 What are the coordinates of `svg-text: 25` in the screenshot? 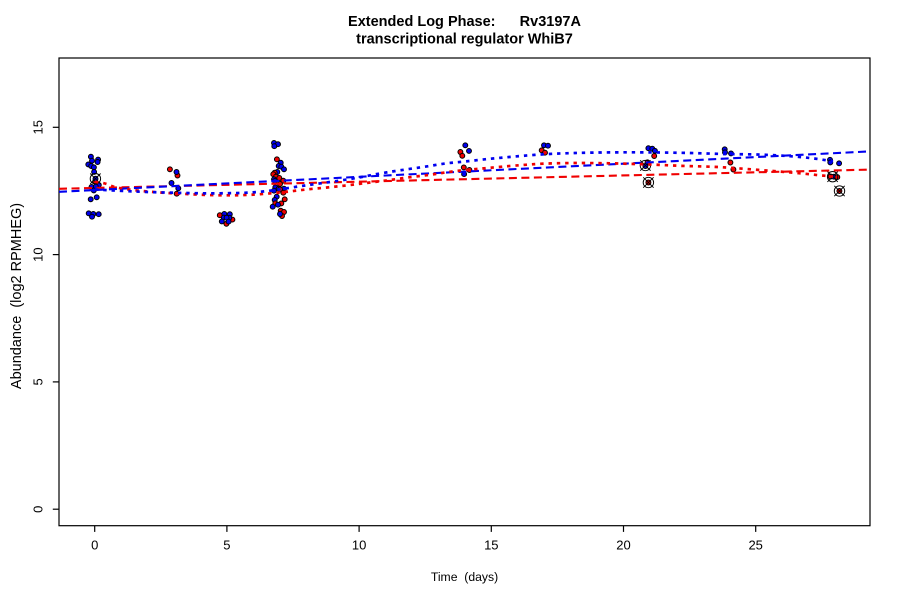 It's located at (755, 545).